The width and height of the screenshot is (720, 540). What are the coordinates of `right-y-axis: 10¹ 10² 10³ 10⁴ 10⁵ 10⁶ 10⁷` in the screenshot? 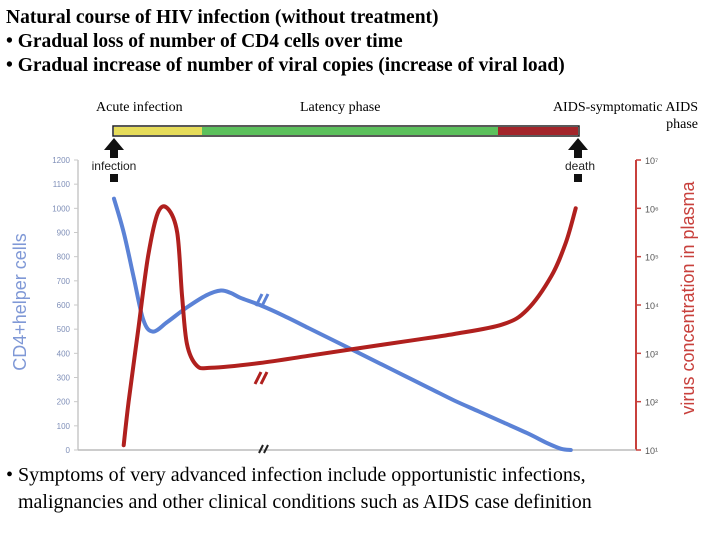 It's located at (647, 306).